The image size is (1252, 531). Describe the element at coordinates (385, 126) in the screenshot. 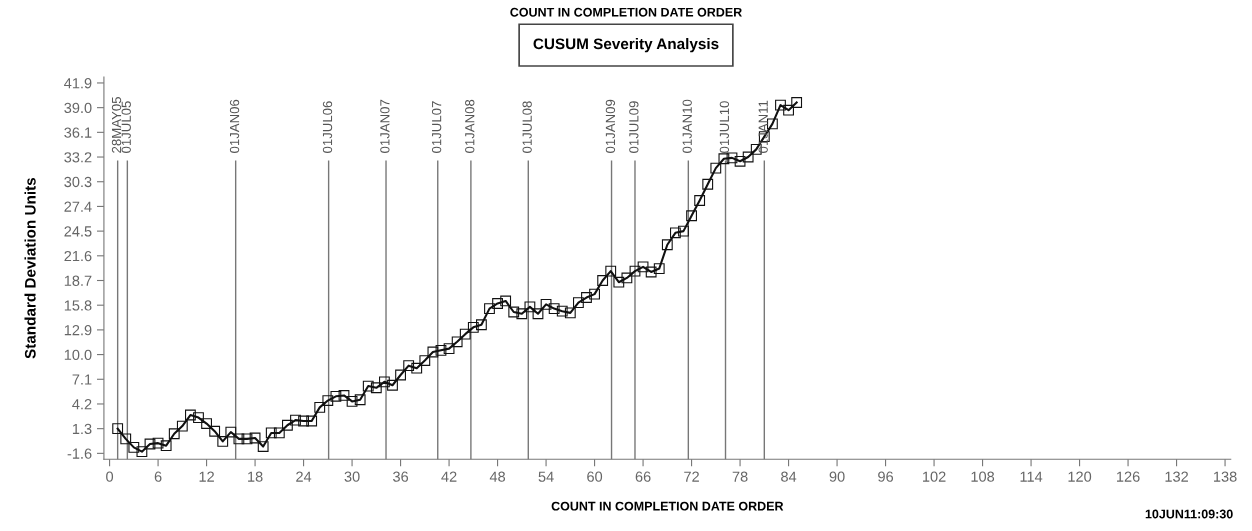

I see `ref-line-label: 01JAN07` at that location.